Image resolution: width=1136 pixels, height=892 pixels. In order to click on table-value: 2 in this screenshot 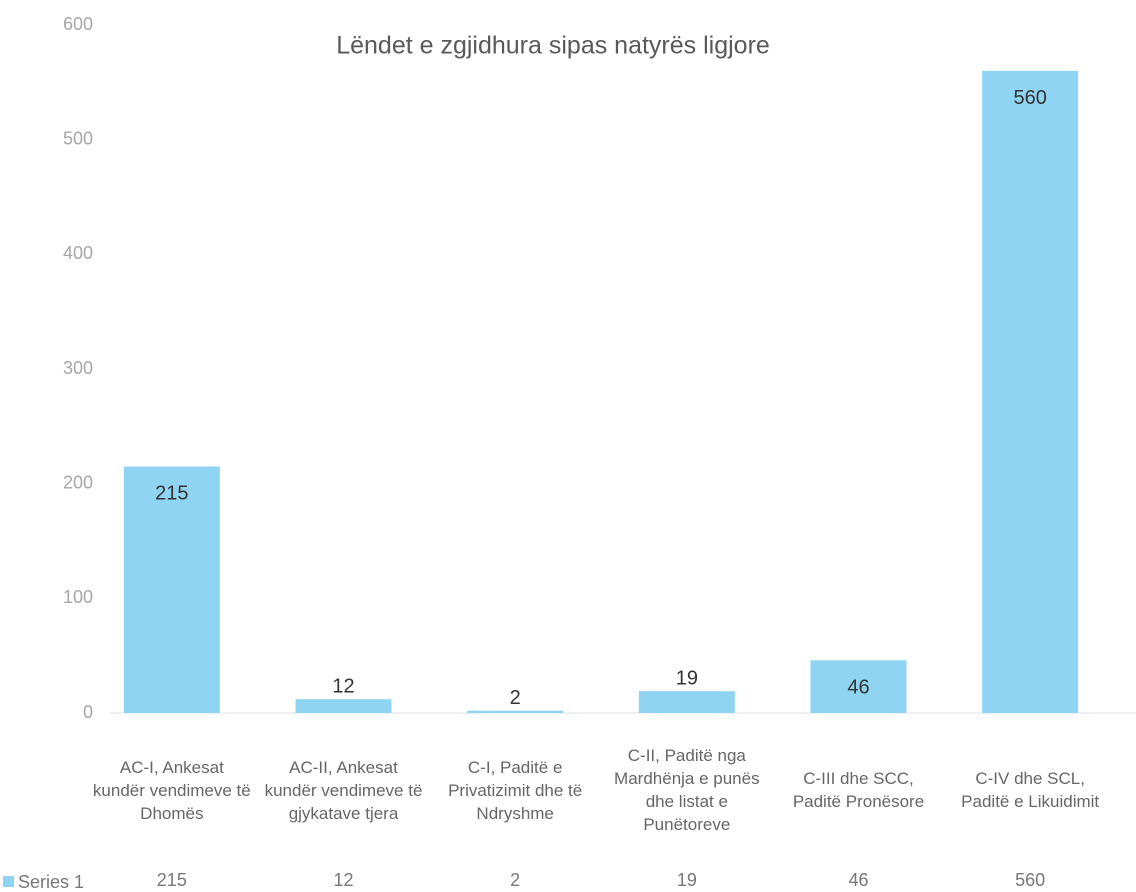, I will do `click(515, 880)`.